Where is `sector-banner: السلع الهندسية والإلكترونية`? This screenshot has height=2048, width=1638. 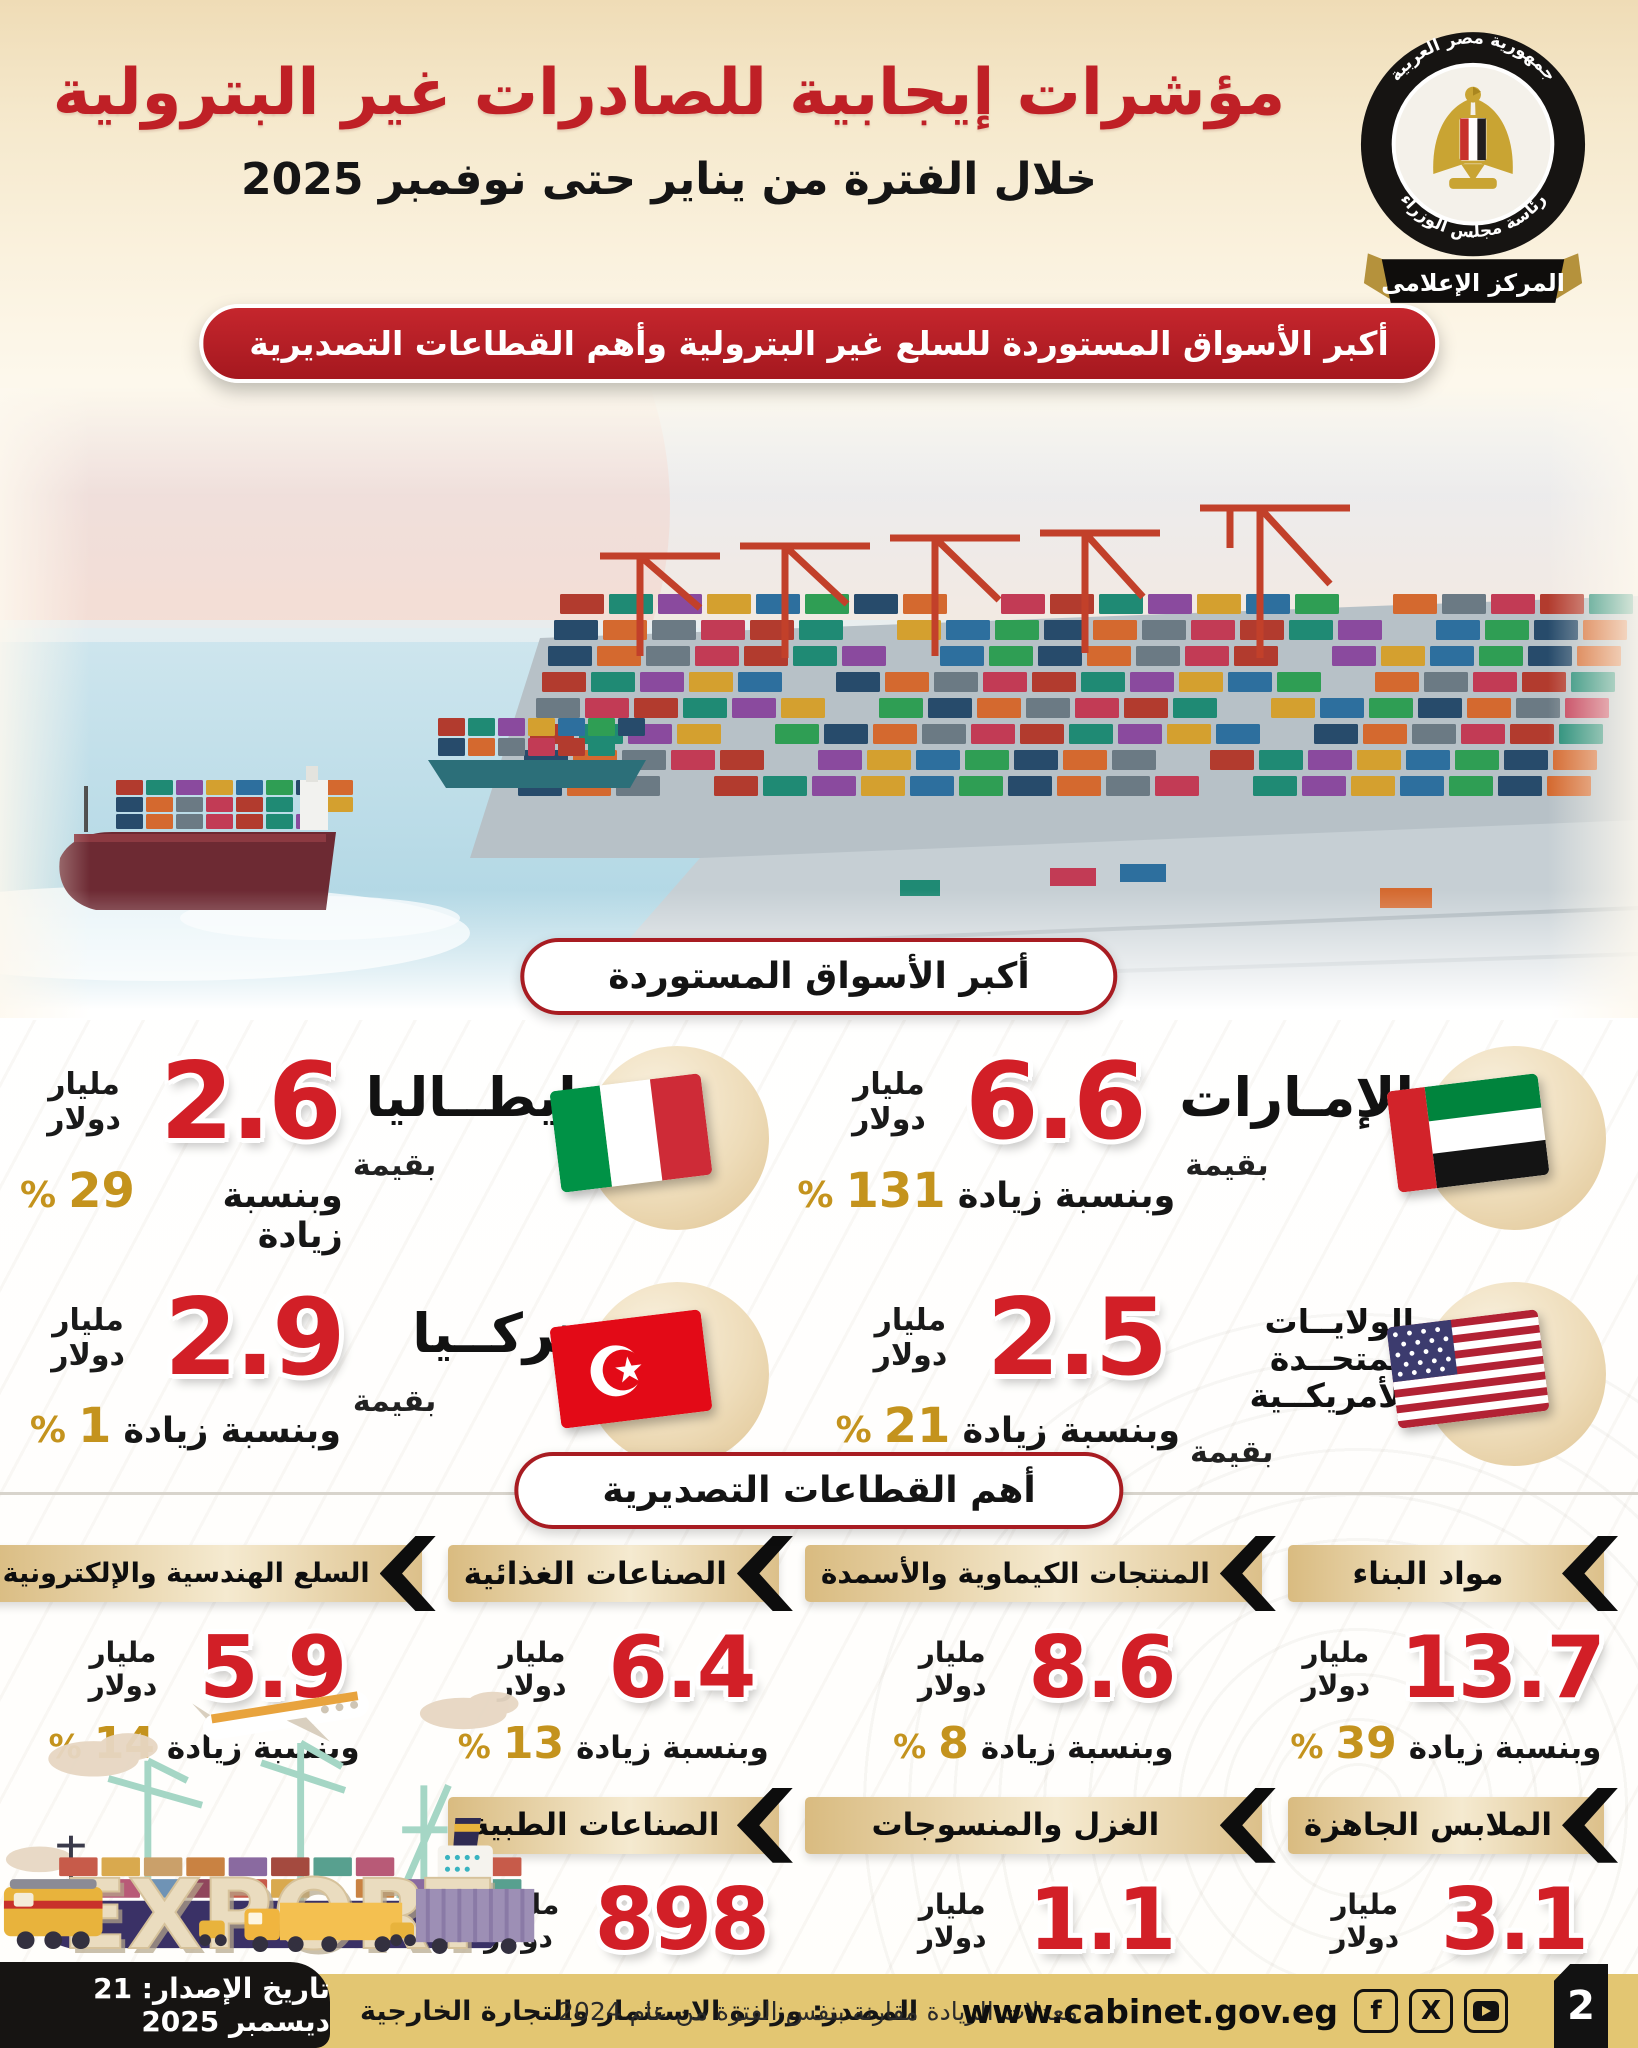 sector-banner: السلع الهندسية والإلكترونية is located at coordinates (218, 1573).